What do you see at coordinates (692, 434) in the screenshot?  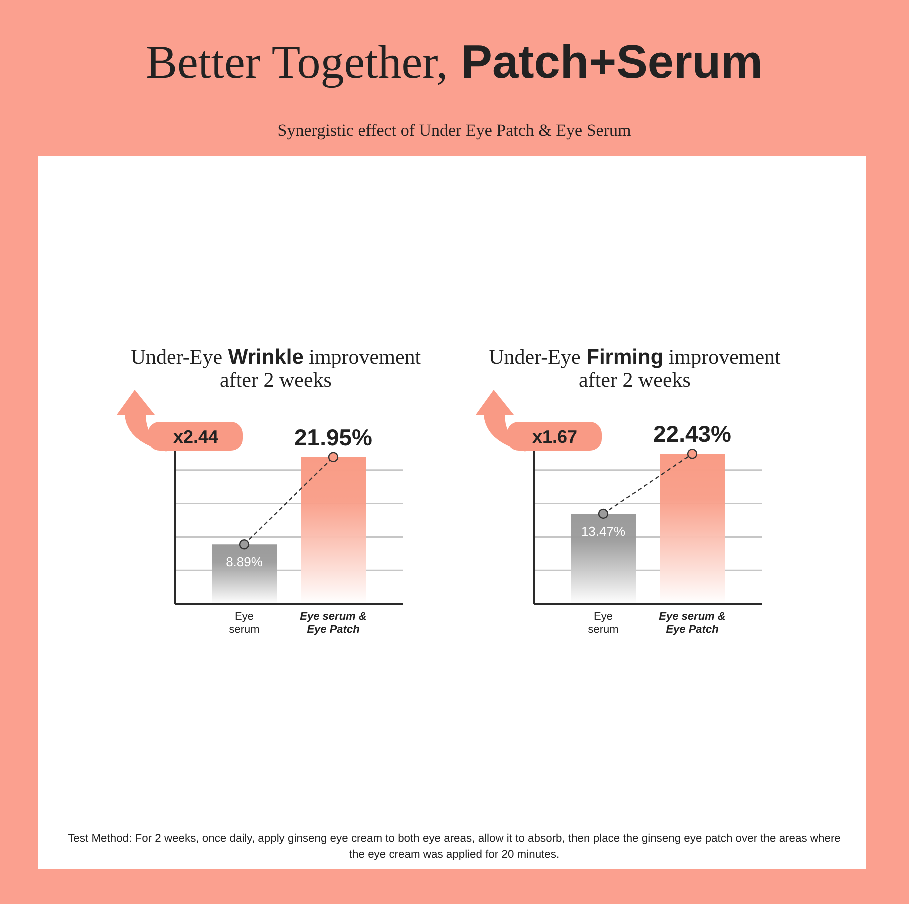 I see `data-label: 22.43%` at bounding box center [692, 434].